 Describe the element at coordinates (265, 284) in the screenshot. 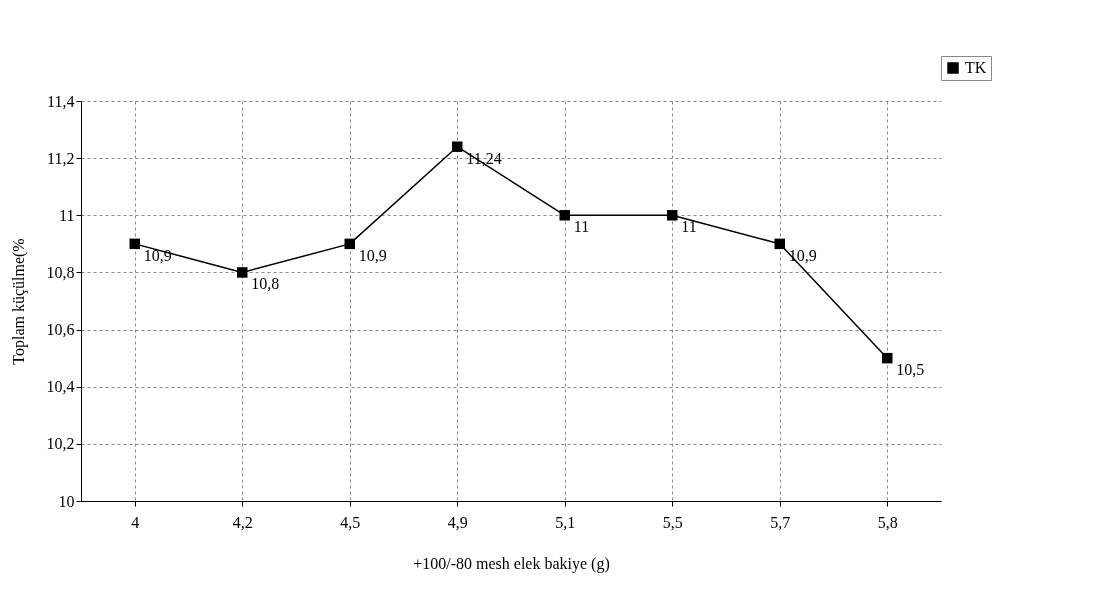

I see `data-label: 10,8` at that location.